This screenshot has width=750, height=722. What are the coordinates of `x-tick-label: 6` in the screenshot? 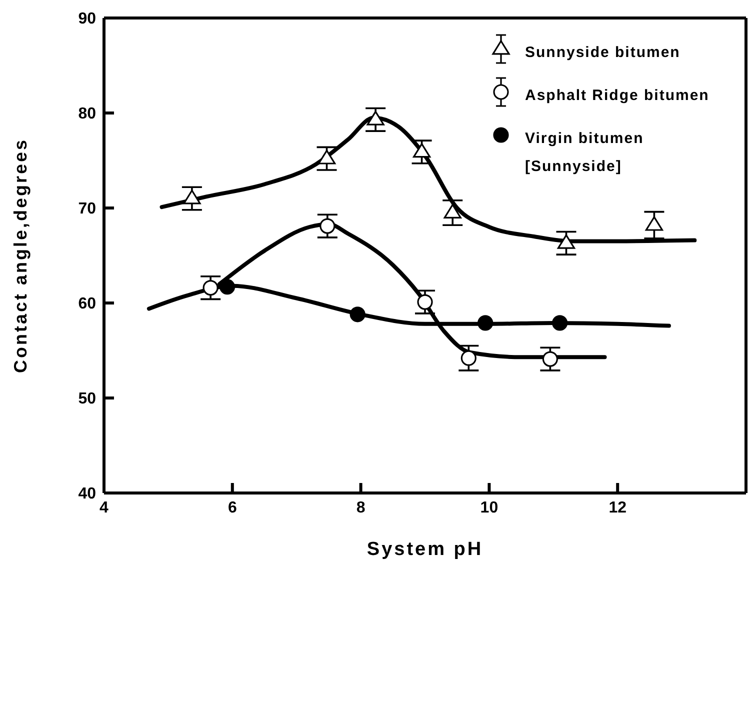 It's located at (232, 507).